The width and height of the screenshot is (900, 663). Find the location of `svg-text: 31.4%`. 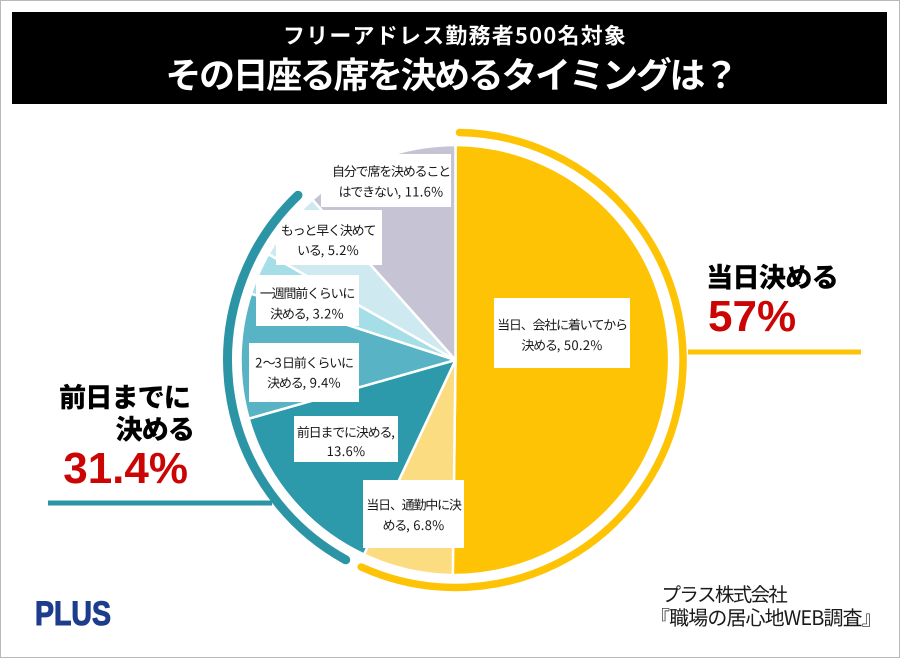

svg-text: 31.4% is located at coordinates (125, 468).